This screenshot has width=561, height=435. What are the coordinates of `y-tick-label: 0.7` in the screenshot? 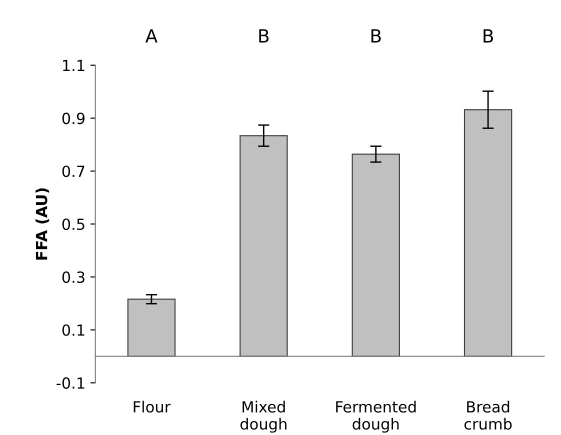 It's located at (73, 172).